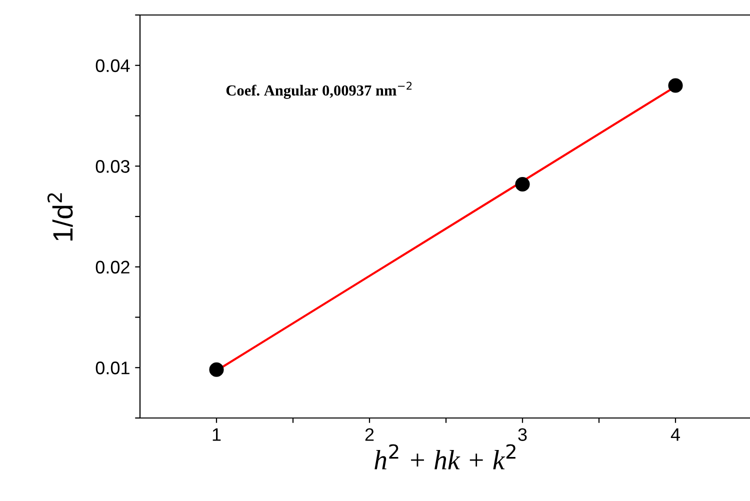 The width and height of the screenshot is (750, 501). Describe the element at coordinates (675, 434) in the screenshot. I see `x-tick-label: 4` at that location.